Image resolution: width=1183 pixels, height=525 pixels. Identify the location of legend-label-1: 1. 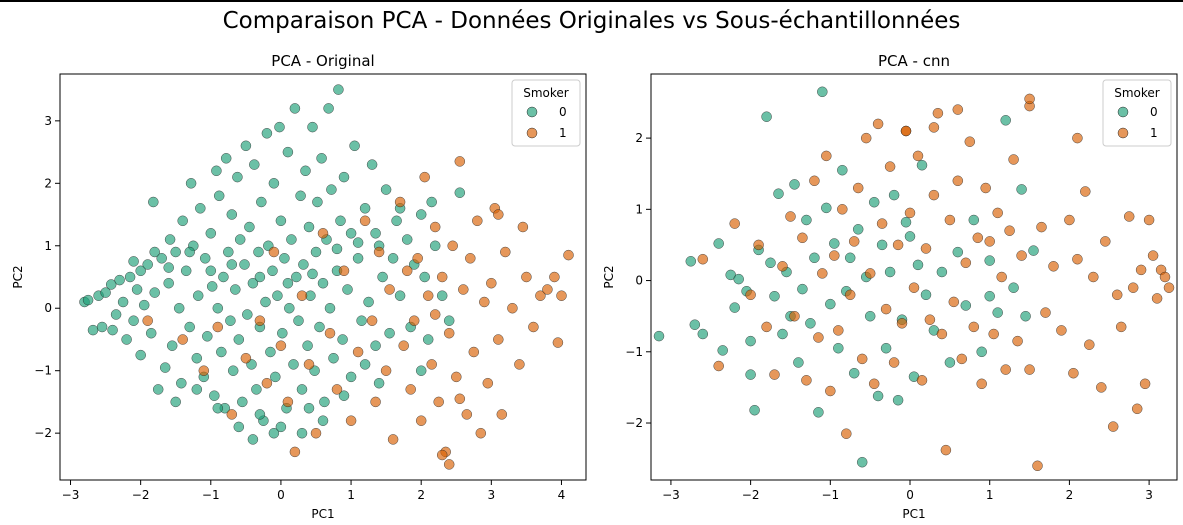
(563, 133).